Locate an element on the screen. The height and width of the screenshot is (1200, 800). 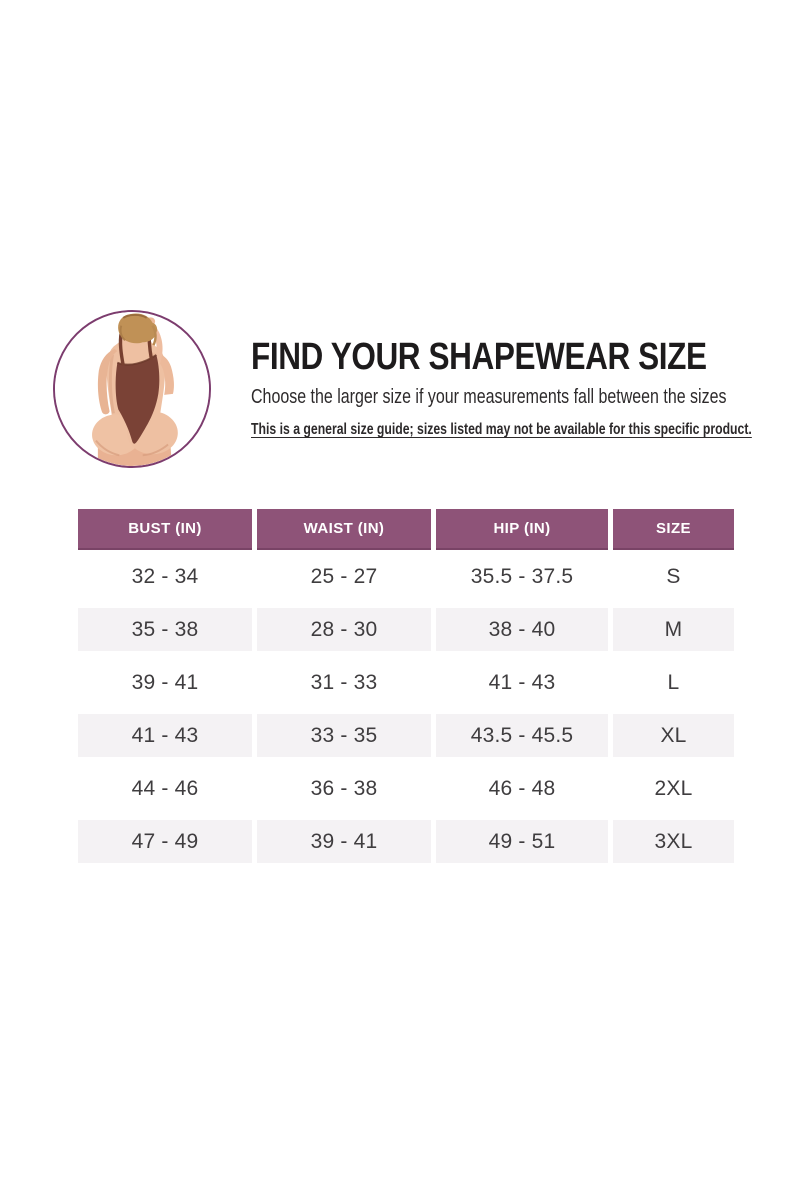
size-row-3xl: 47 - 49 39 - 41 49 - 51 3XL is located at coordinates (406, 841).